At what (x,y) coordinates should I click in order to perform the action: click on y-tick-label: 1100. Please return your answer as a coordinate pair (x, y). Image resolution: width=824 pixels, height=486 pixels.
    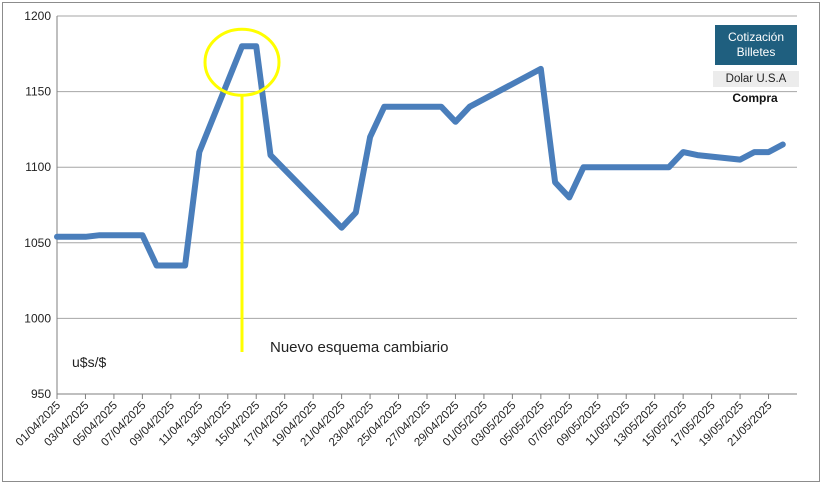
    Looking at the image, I should click on (38, 167).